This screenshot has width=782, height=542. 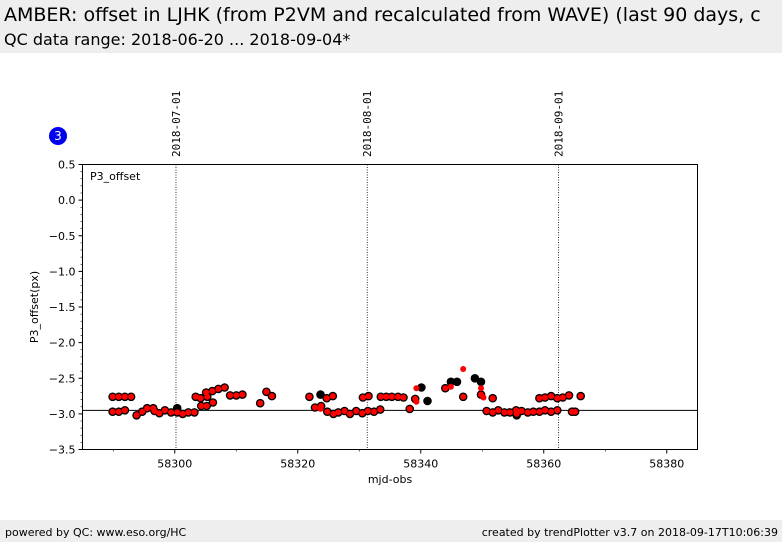 I want to click on y-tick-label: 0.5, so click(x=67, y=165).